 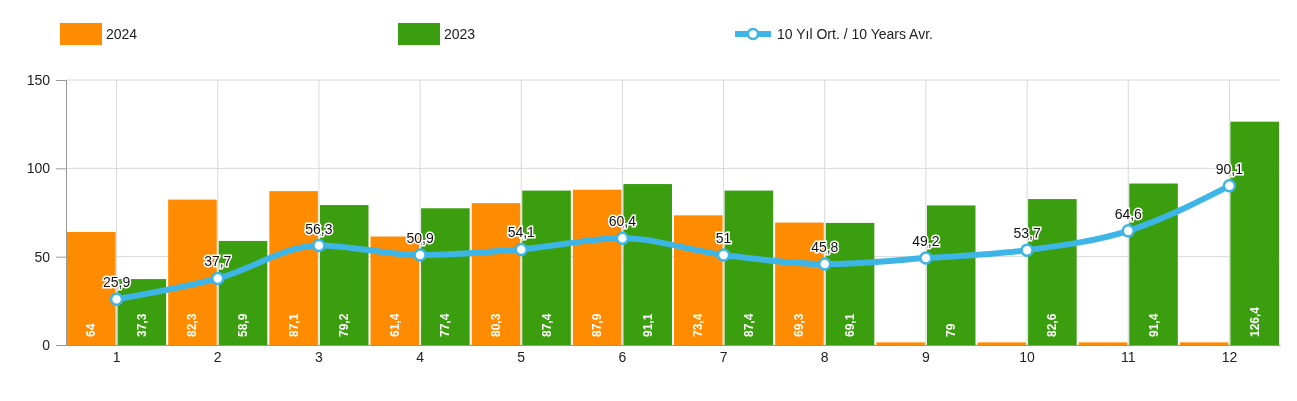 I want to click on x-tick-label: 1, so click(x=116, y=357).